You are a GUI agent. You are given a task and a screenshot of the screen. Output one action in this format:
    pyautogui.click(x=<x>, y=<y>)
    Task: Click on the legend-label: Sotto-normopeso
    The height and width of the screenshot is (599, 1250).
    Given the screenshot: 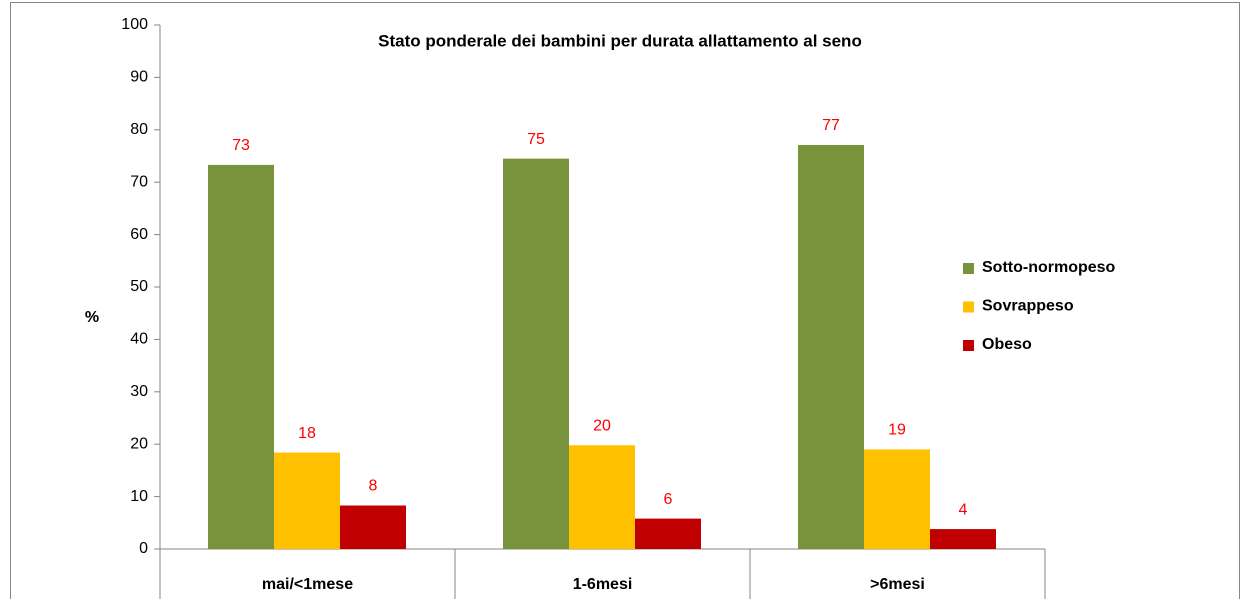 What is the action you would take?
    pyautogui.click(x=1049, y=267)
    